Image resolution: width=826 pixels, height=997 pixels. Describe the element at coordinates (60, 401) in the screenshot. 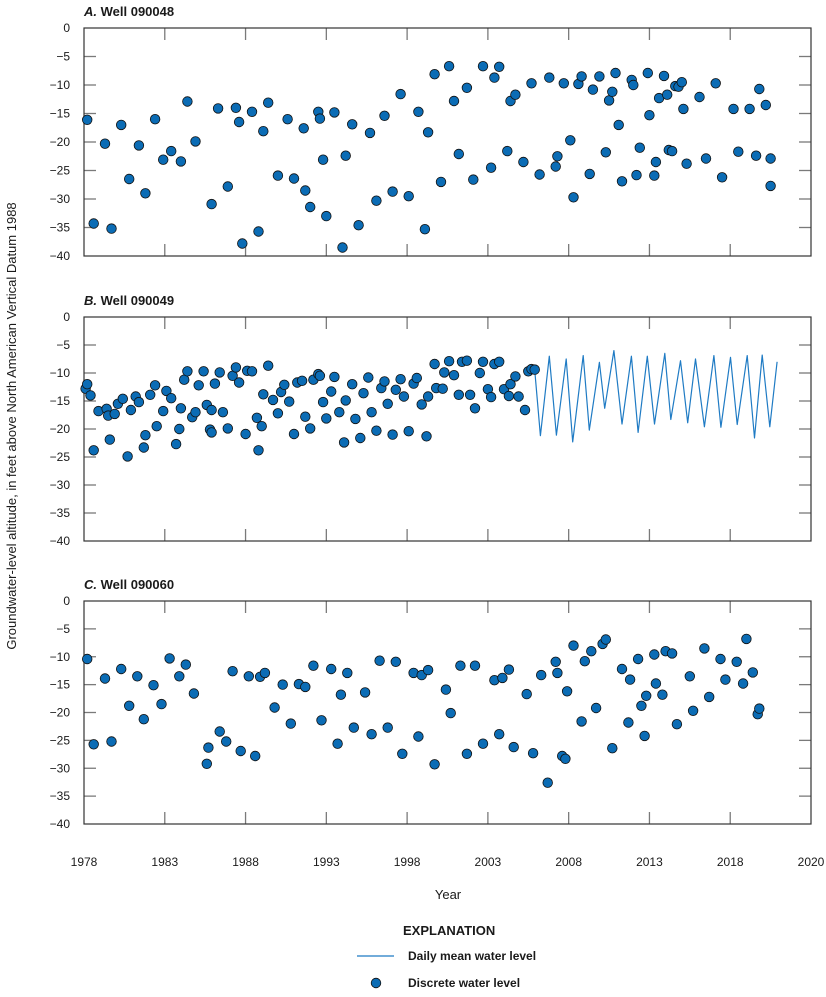

I see `y-tick-label: −15` at that location.